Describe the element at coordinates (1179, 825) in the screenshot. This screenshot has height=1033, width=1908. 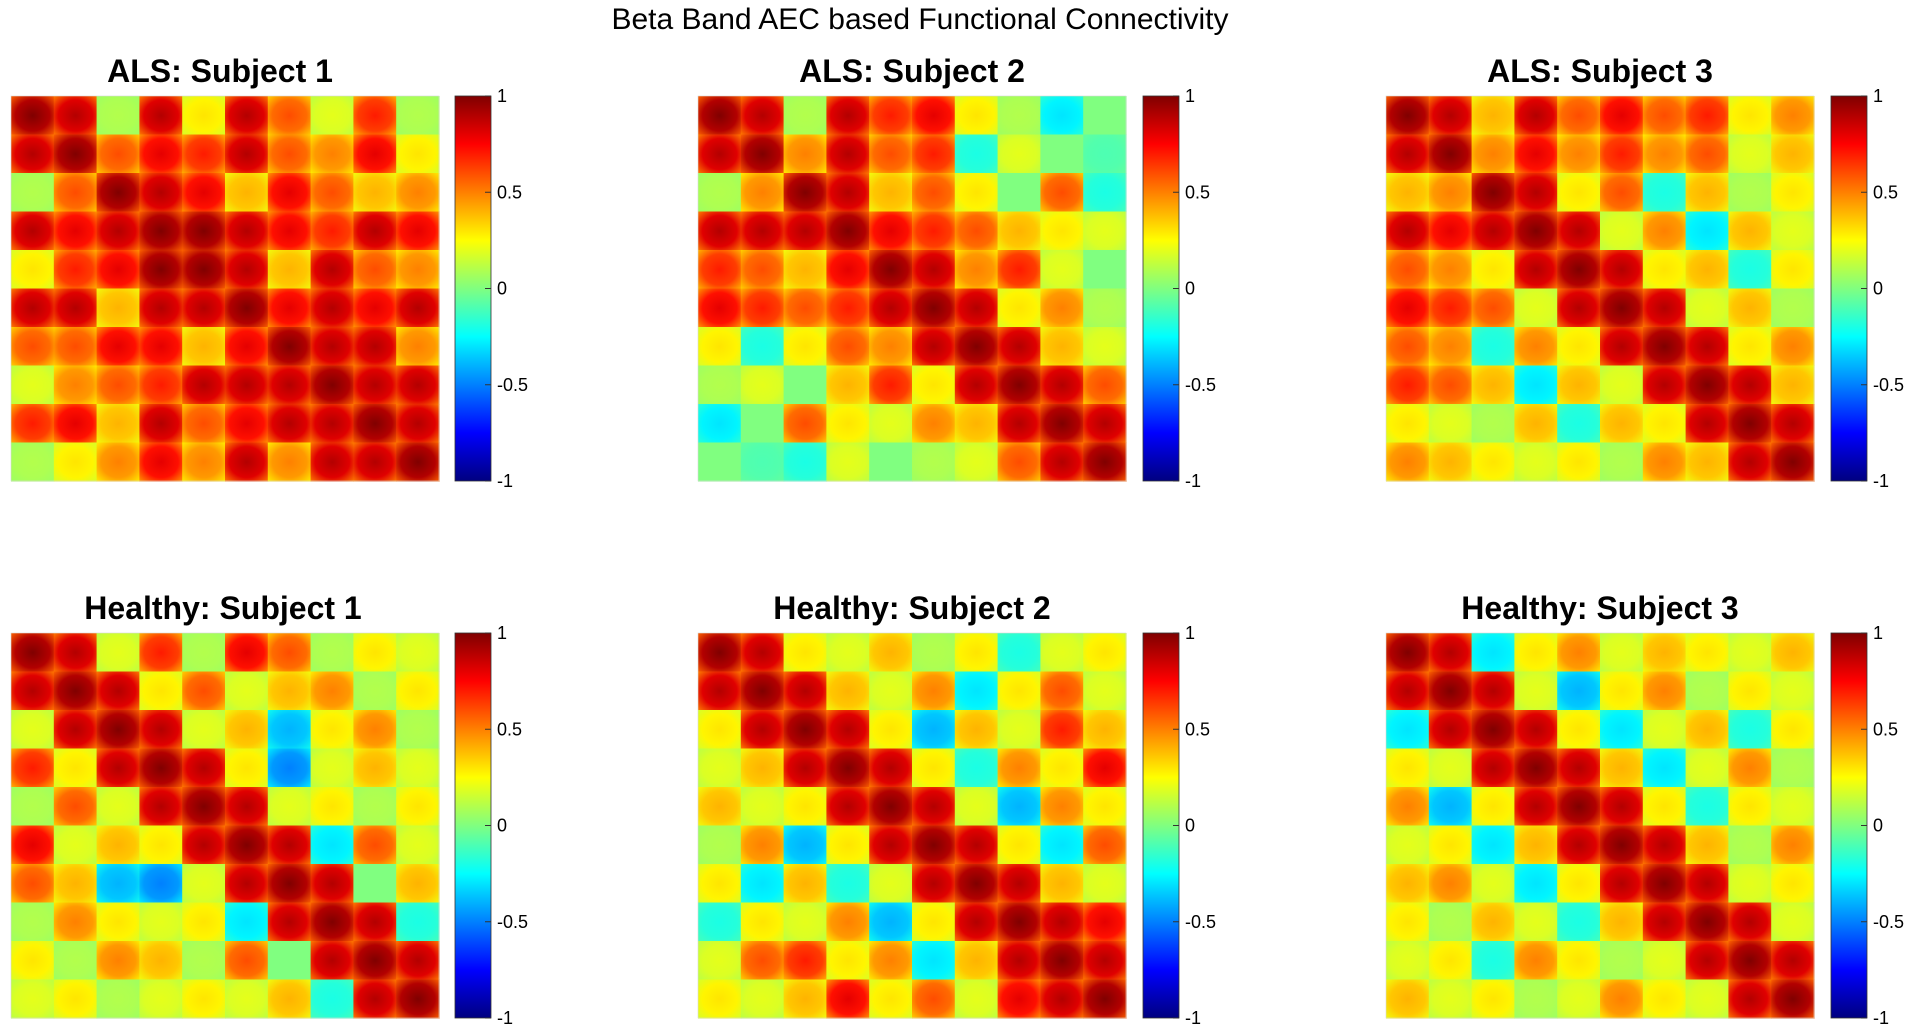
I see `colorbar-healthy-subject-2: 1 0.5 0 -0.5 -1` at that location.